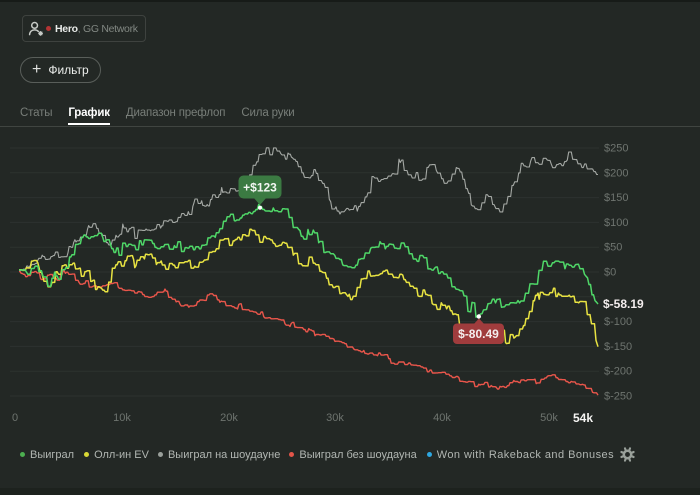 The height and width of the screenshot is (495, 700). I want to click on svg-text: $-150, so click(618, 347).